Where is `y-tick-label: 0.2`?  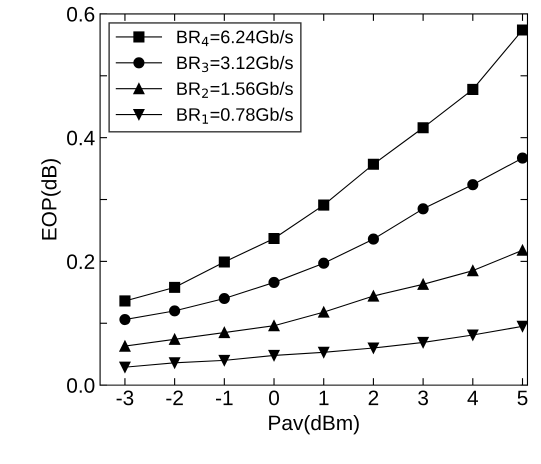 y-tick-label: 0.2 is located at coordinates (80, 262).